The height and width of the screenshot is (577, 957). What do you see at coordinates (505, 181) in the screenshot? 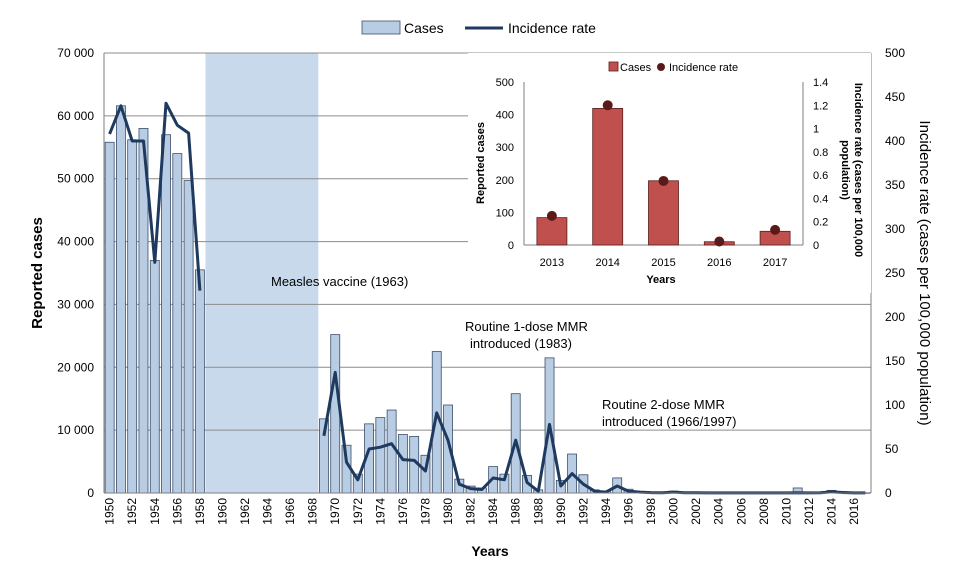
I see `inset-y-tick-label: 200` at bounding box center [505, 181].